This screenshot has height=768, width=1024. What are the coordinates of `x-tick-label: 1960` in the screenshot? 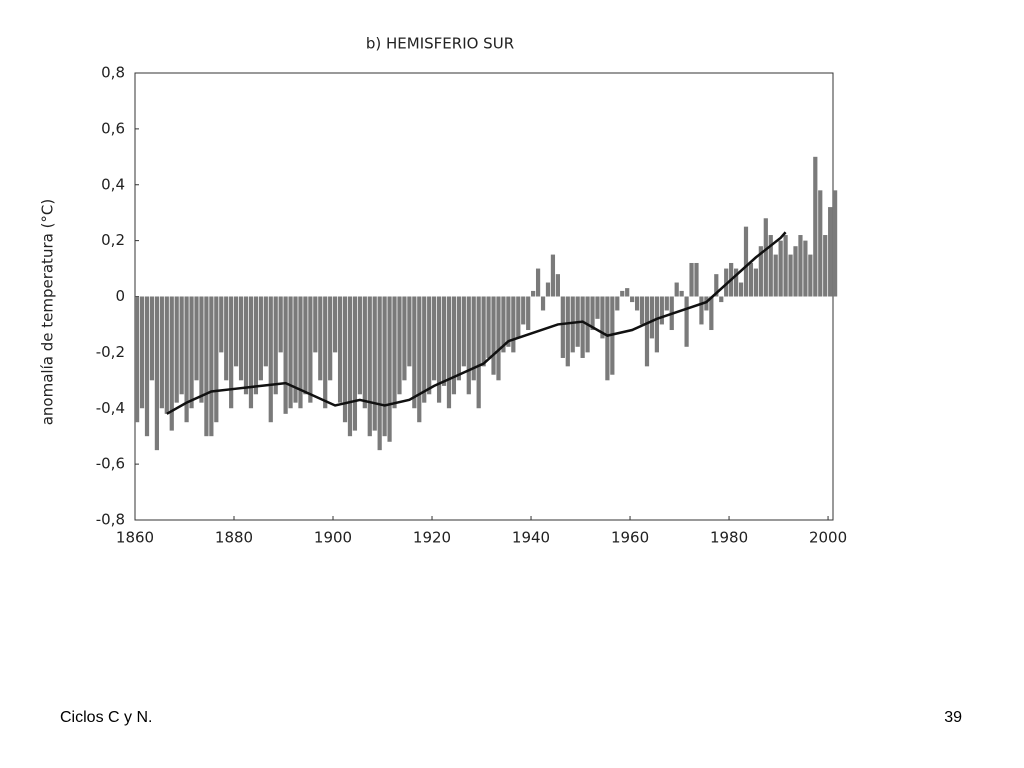 It's located at (630, 538).